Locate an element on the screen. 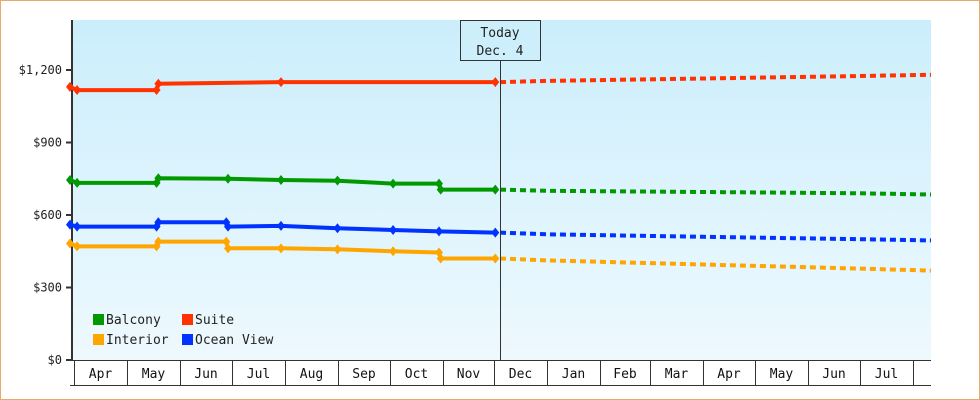 The image size is (980, 400). series-interior is located at coordinates (499, 254).